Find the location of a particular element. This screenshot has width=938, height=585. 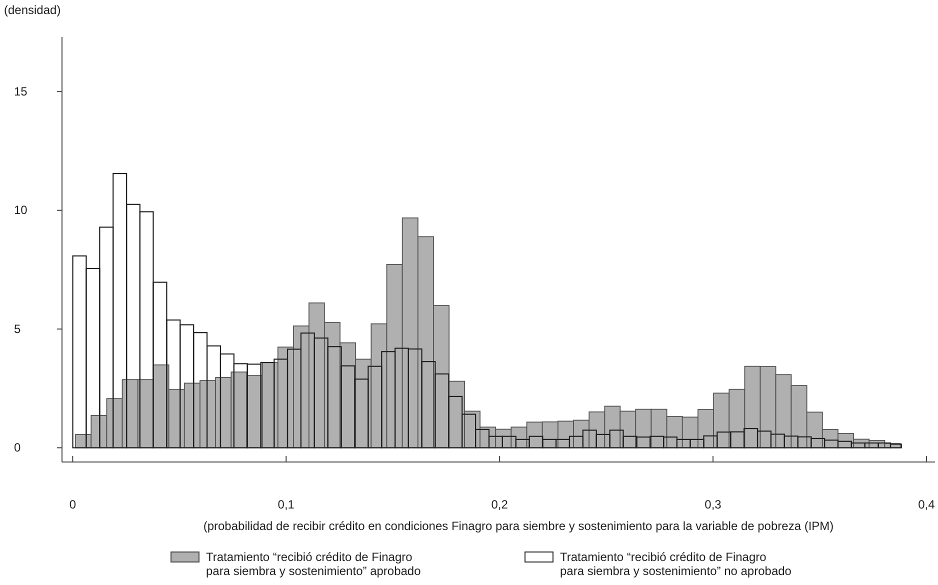

legend-label: Tratamiento “recibió crédito de Finagro para siembra y sostenimiento” aprobado is located at coordinates (314, 564).